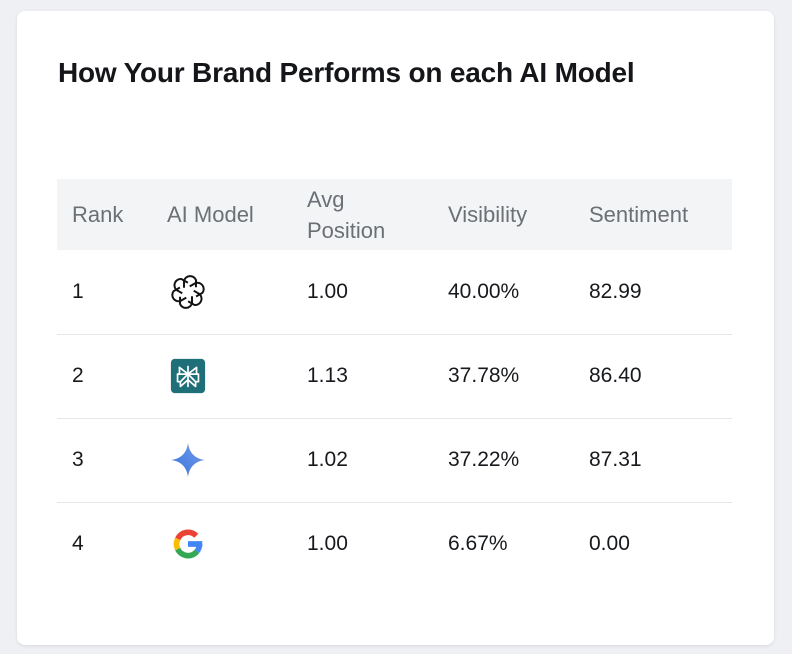 Image resolution: width=792 pixels, height=654 pixels. What do you see at coordinates (653, 460) in the screenshot?
I see `sentiment-cell: 87.31` at bounding box center [653, 460].